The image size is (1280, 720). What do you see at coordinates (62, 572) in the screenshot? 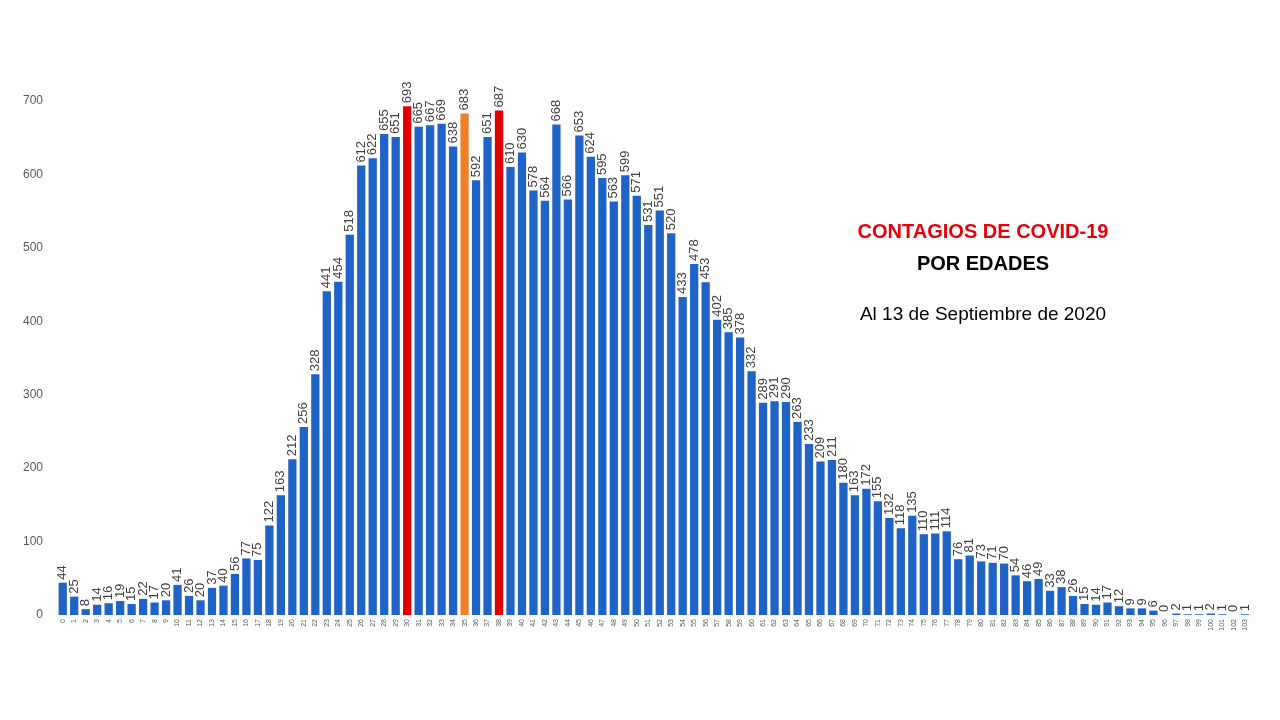
I see `data-label: 44` at bounding box center [62, 572].